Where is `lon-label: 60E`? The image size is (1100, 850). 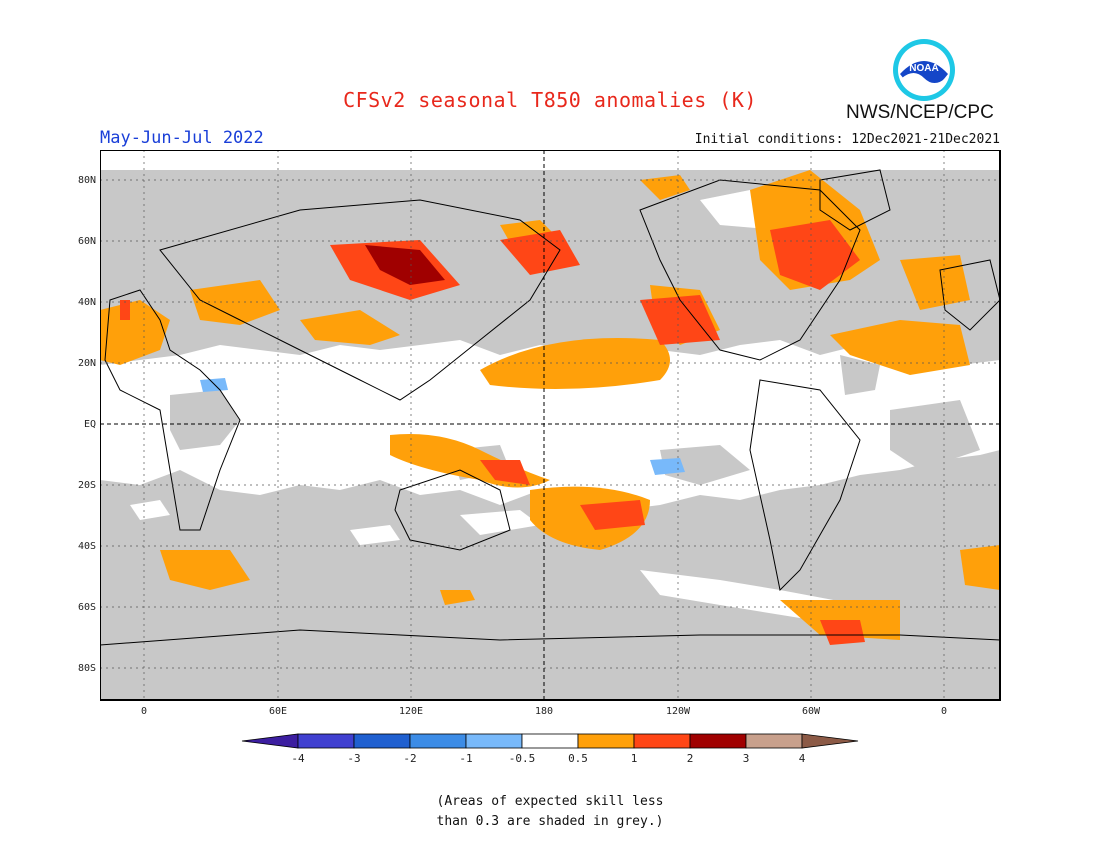 lon-label: 60E is located at coordinates (278, 711).